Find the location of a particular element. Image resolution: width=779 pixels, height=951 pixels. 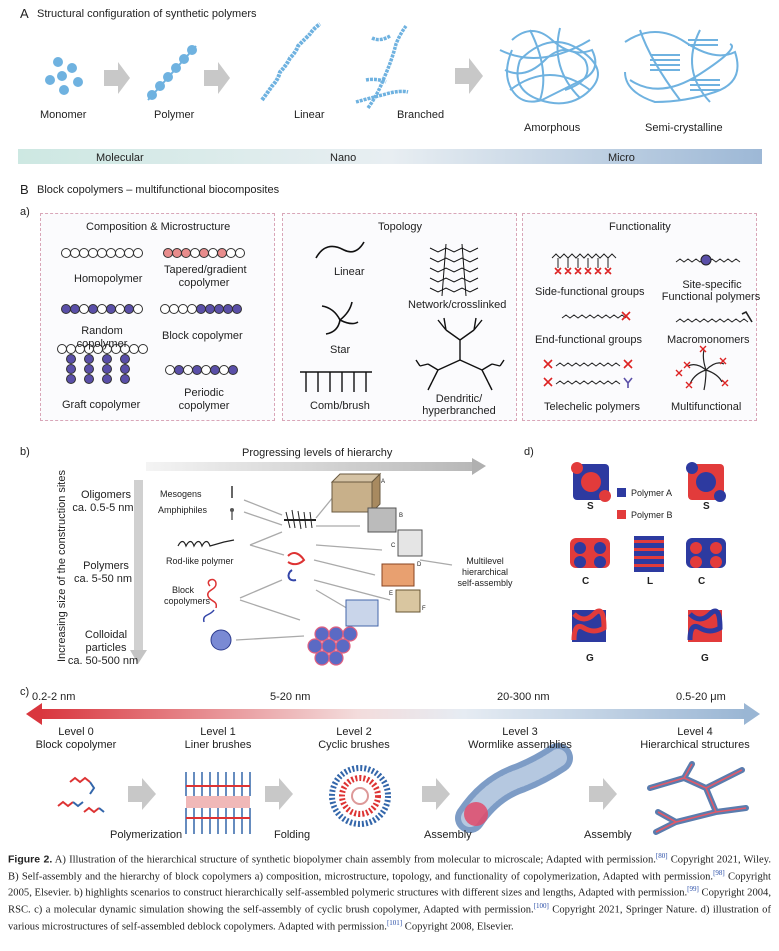

functionality-heading: Functionality is located at coordinates (640, 227).